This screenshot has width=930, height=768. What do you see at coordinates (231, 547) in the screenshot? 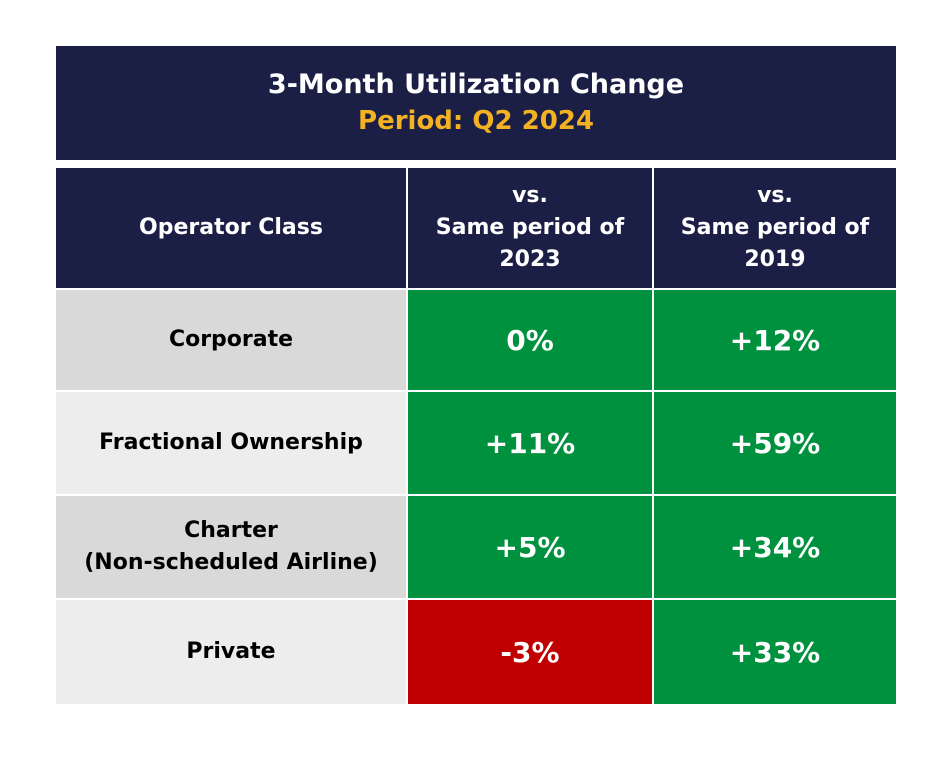
I see `row-label-charter: Charter (Non-scheduled Airline)` at bounding box center [231, 547].